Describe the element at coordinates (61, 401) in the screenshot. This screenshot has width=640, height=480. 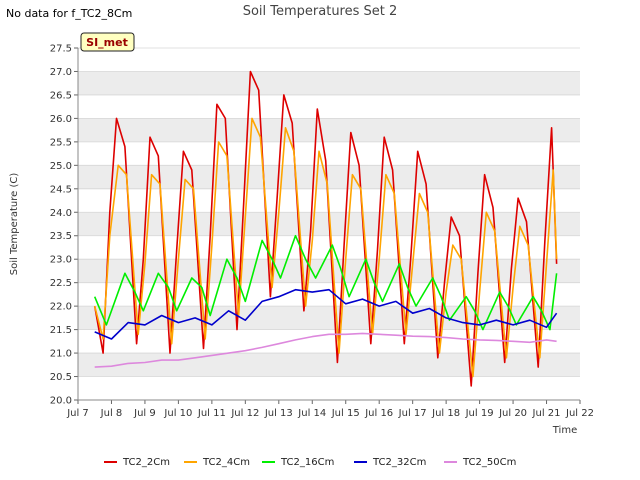
I see `y-tick-label: 20.0` at that location.